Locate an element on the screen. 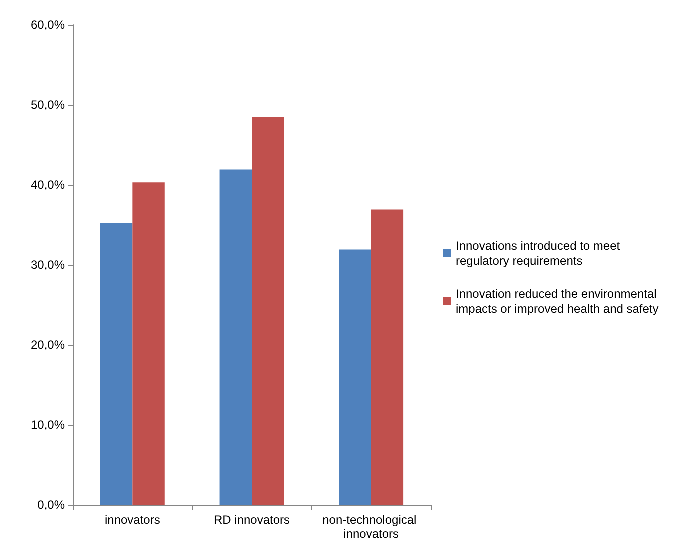 The height and width of the screenshot is (555, 689). y-tick-label: 30,0% is located at coordinates (48, 265).